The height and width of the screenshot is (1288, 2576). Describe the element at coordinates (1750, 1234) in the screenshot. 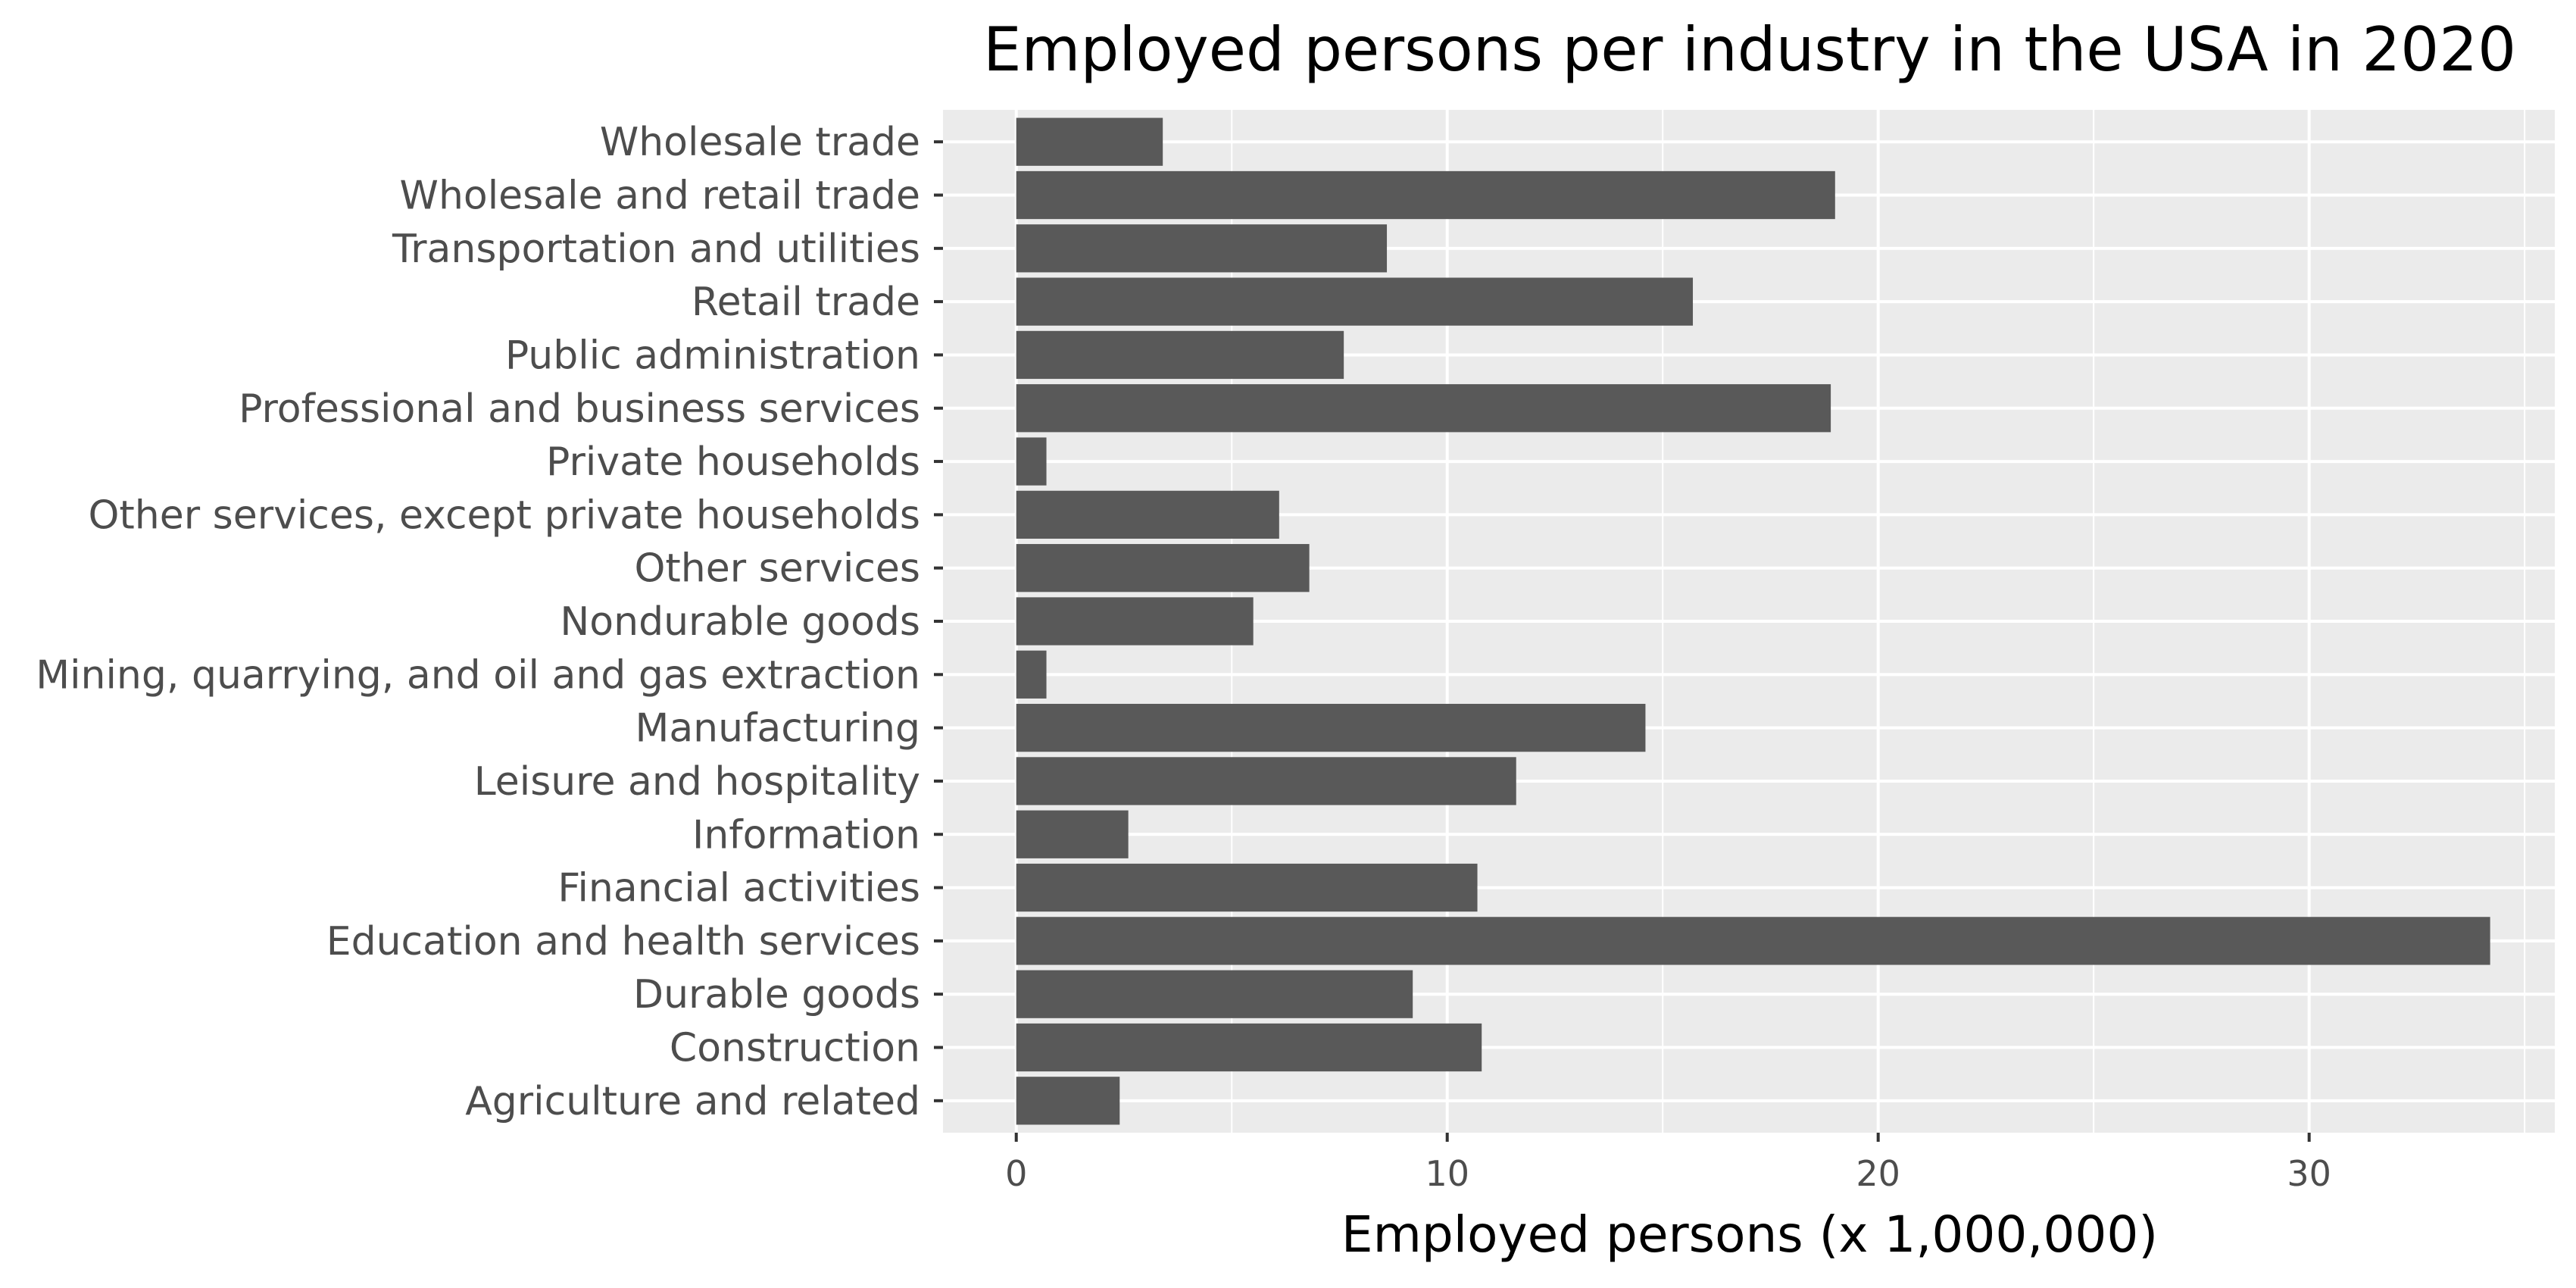

I see `x-axis-title: Employed persons (x 1,000,000)` at that location.